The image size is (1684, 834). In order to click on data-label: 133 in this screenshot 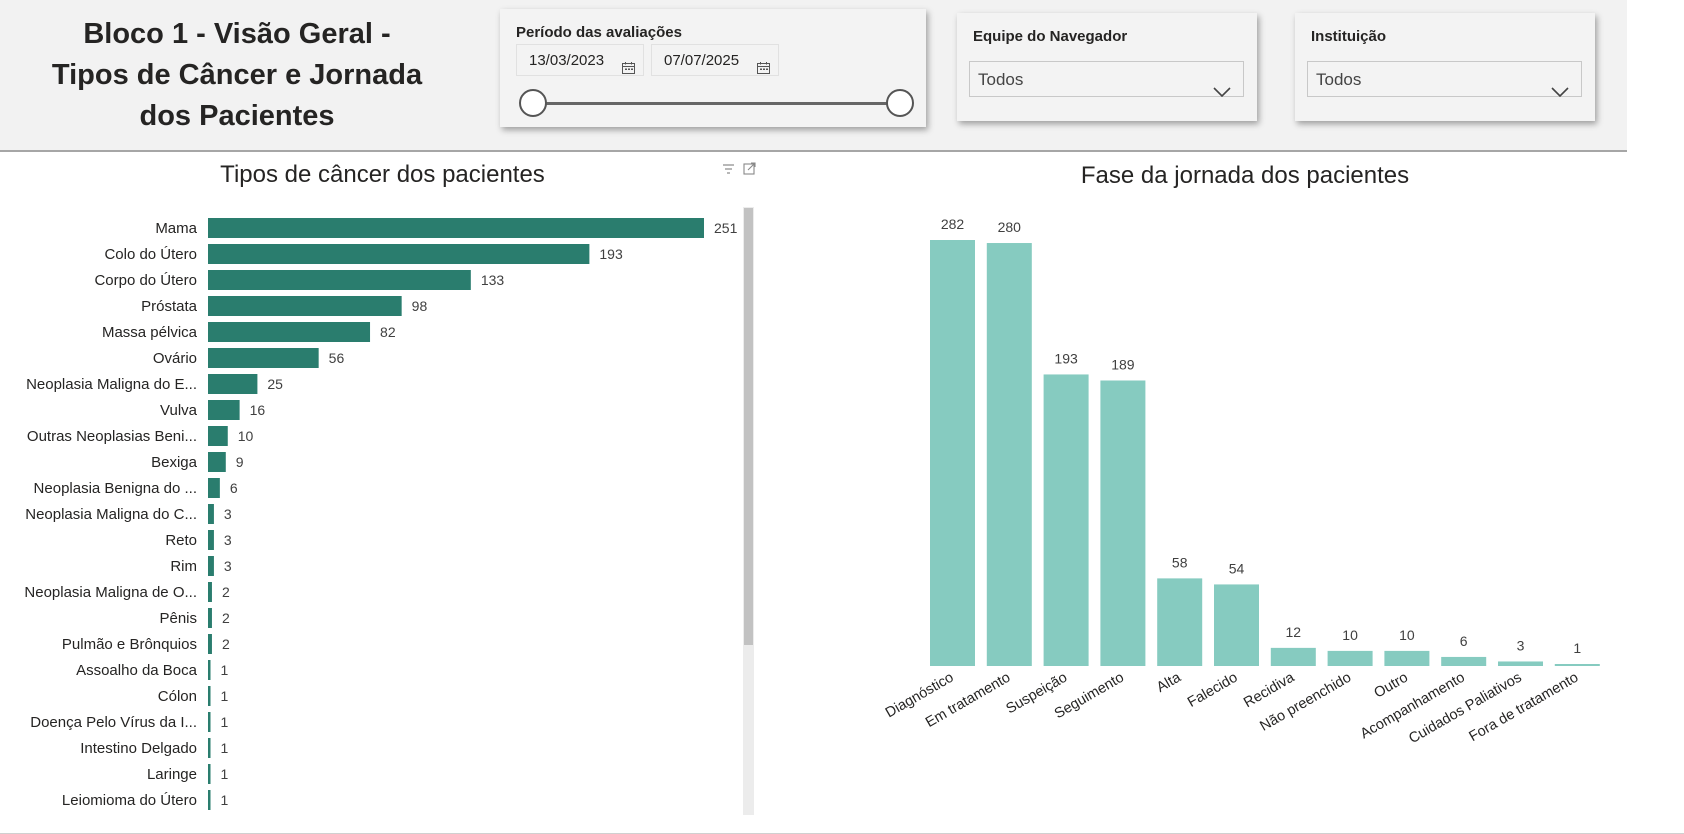, I will do `click(493, 280)`.